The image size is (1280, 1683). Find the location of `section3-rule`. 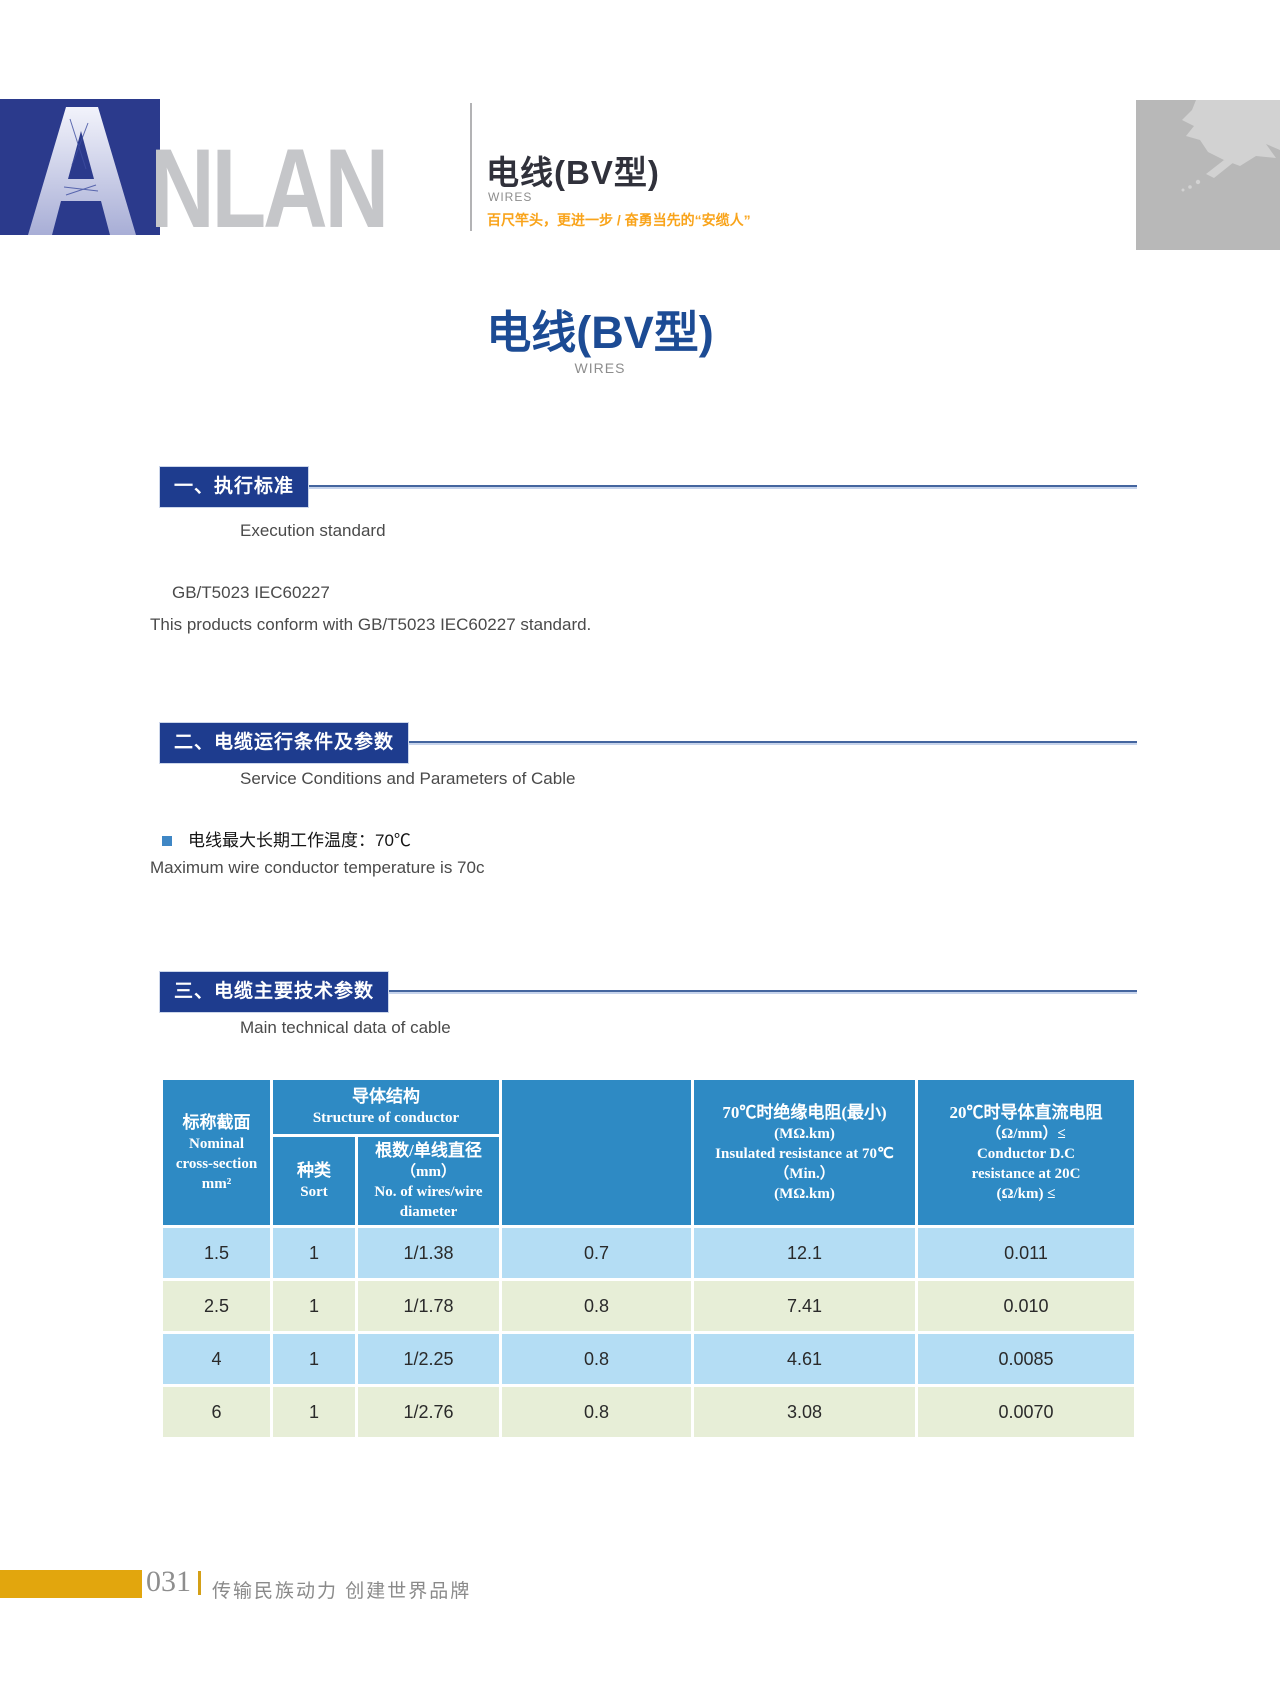

section3-rule is located at coordinates (648, 991).